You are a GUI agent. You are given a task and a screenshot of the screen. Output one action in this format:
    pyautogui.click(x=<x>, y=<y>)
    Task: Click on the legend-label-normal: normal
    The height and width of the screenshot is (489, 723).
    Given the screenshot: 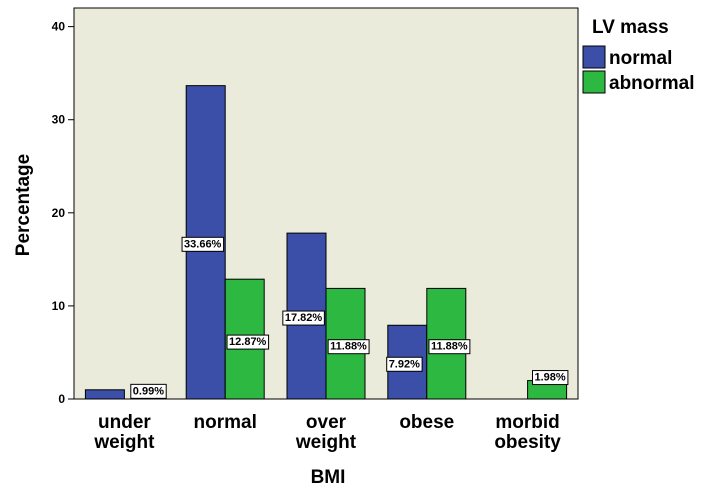 What is the action you would take?
    pyautogui.click(x=640, y=58)
    